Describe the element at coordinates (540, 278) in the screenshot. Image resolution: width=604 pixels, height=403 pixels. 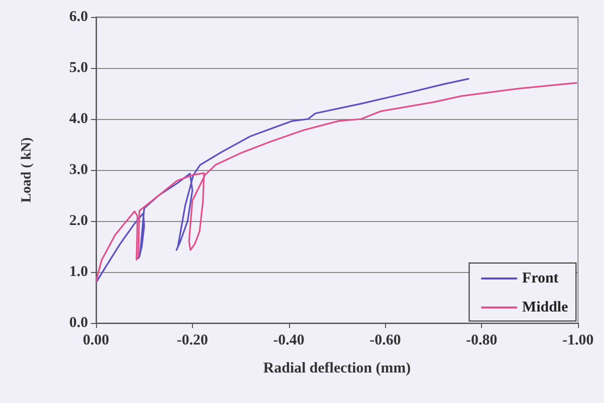
I see `legend-label: Front` at that location.